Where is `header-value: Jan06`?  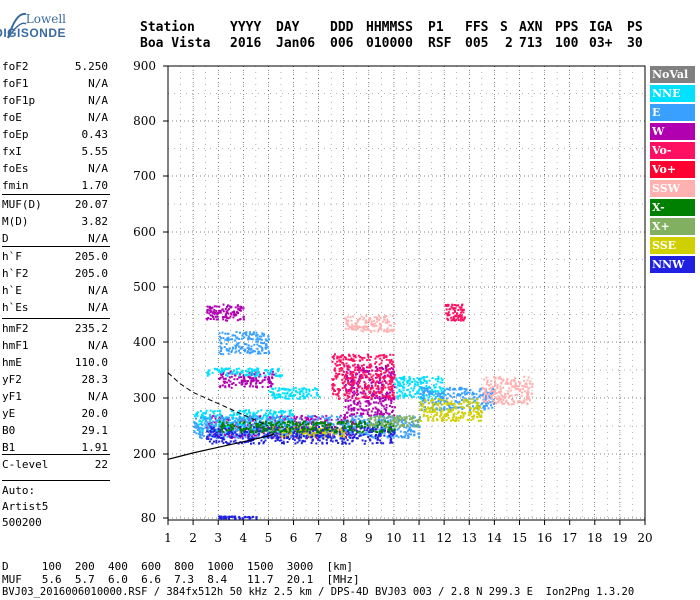 header-value: Jan06 is located at coordinates (296, 43).